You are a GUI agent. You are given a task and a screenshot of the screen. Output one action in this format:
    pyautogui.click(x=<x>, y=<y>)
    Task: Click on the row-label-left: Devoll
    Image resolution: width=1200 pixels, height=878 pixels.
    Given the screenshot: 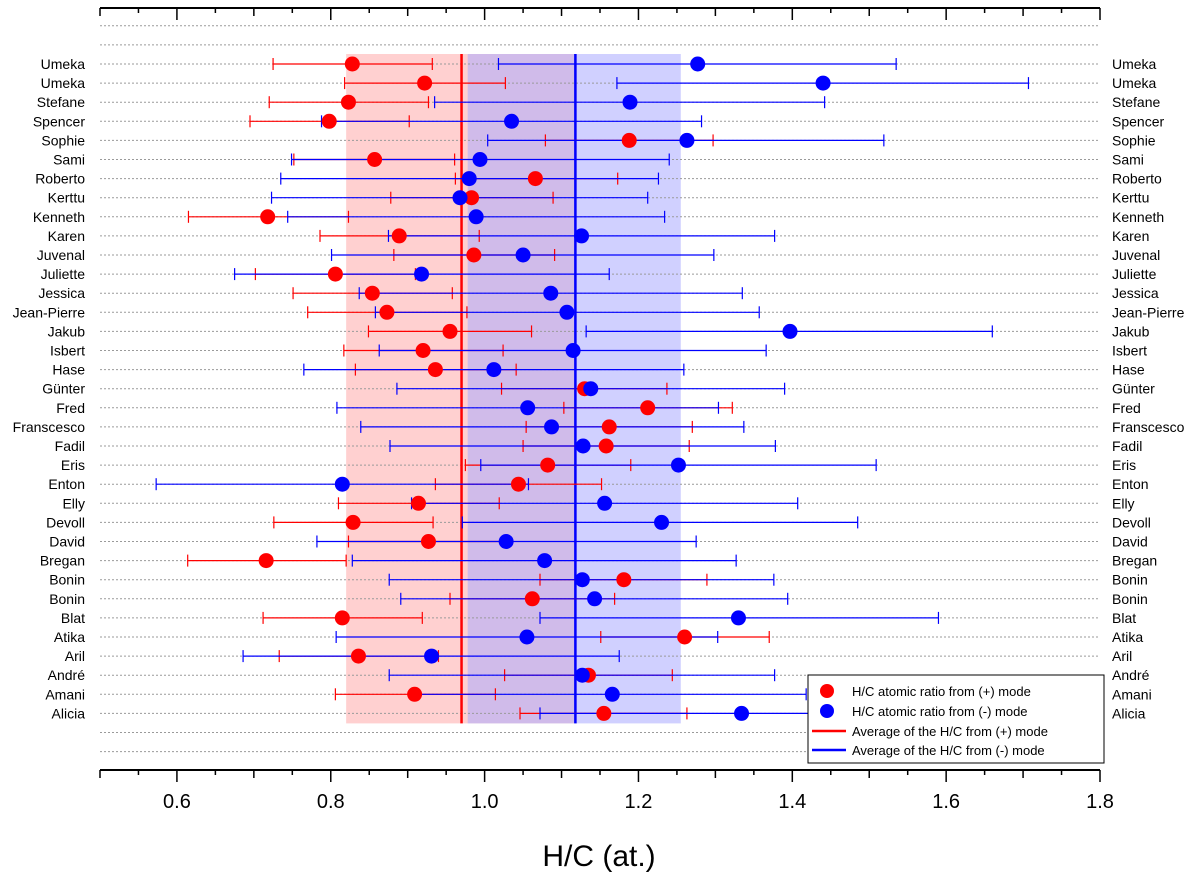 What is the action you would take?
    pyautogui.click(x=65, y=522)
    